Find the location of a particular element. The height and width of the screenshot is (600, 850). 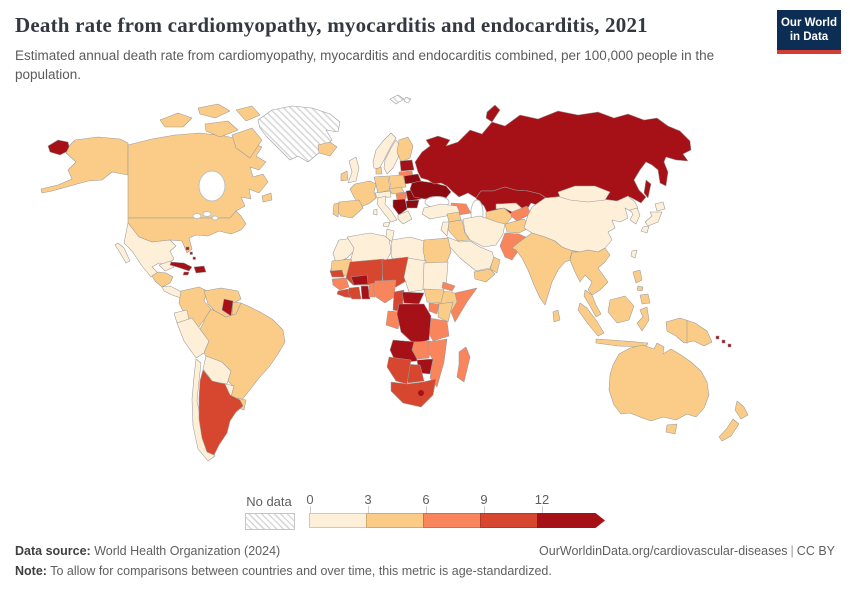

country-portugal is located at coordinates (336, 210).